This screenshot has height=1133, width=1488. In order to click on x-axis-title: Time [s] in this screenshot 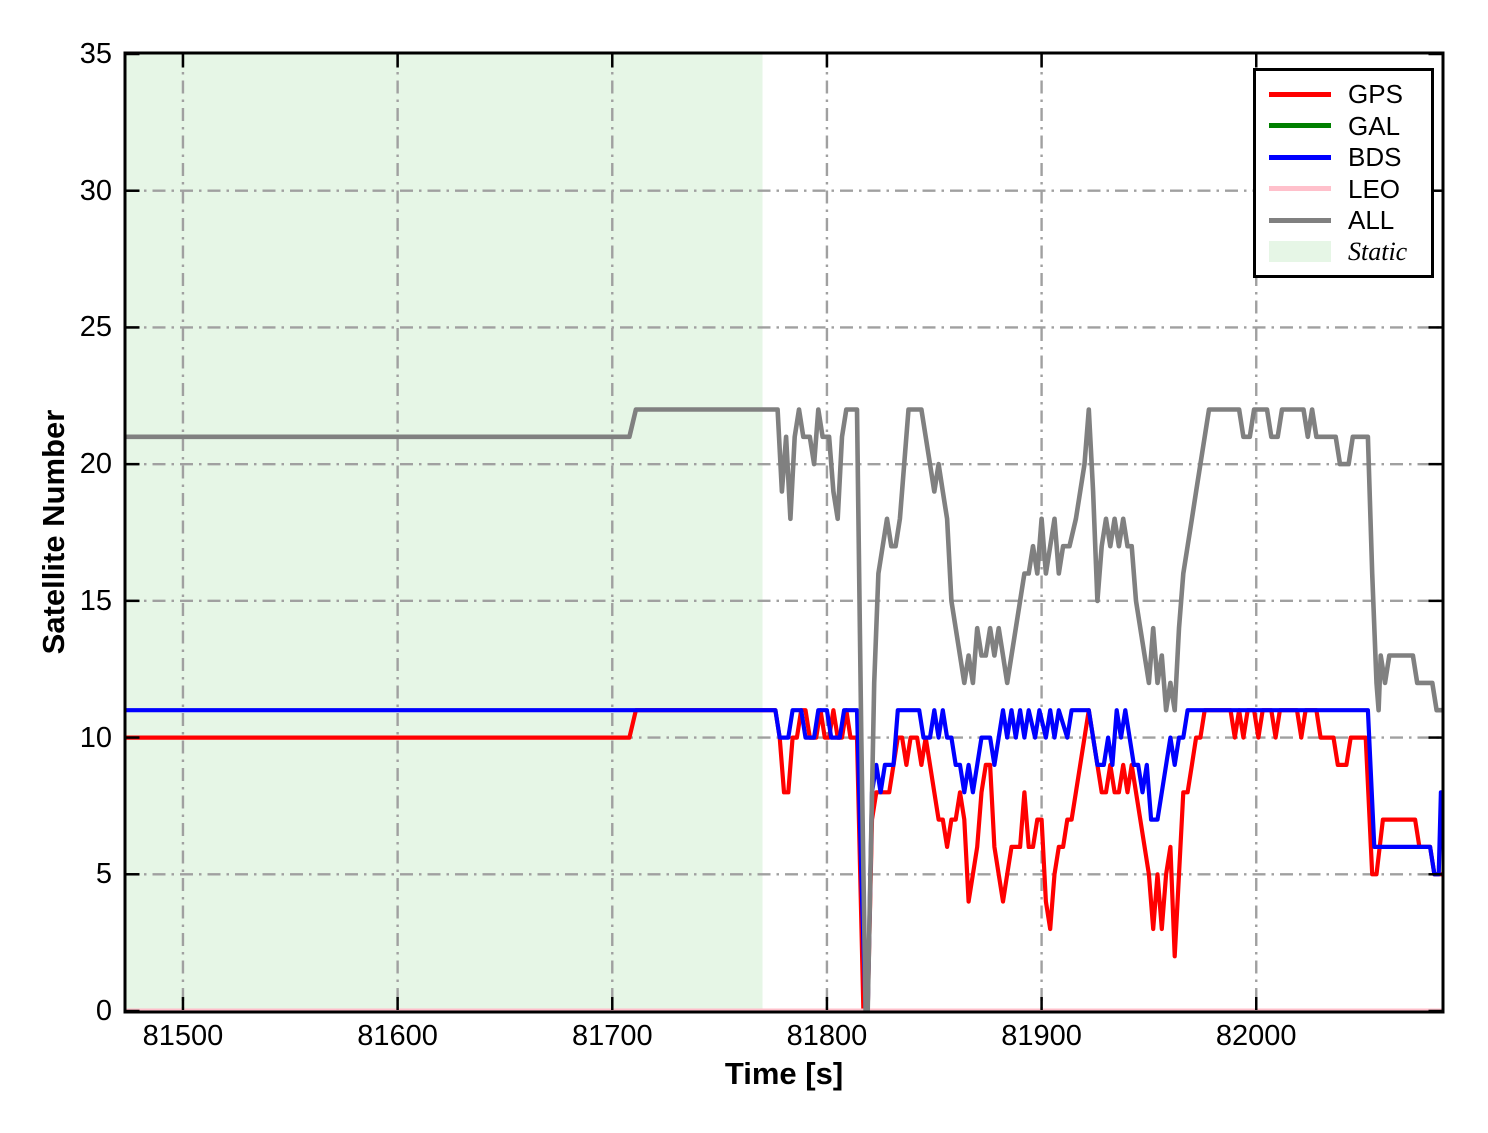, I will do `click(784, 1073)`.